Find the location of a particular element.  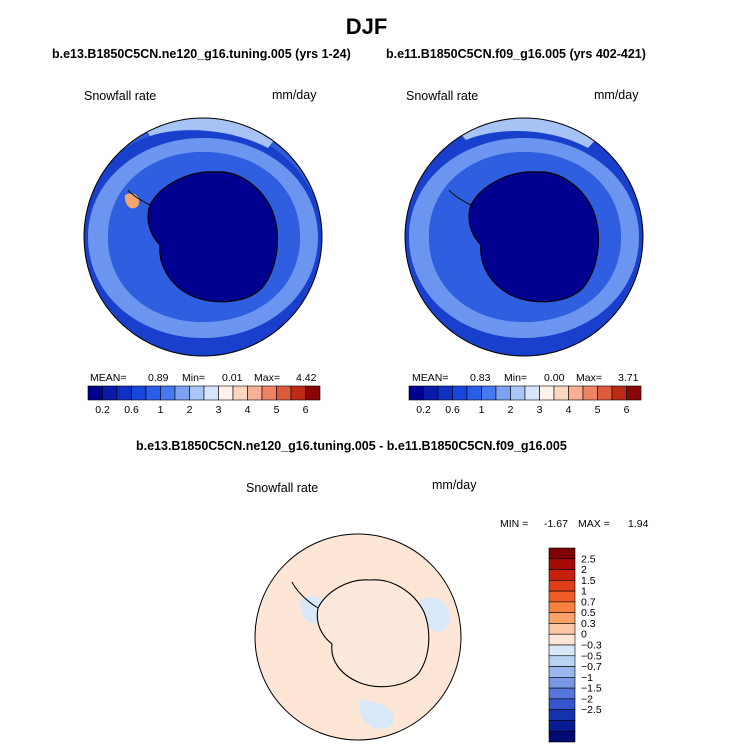

left-mean-value: 0.89 is located at coordinates (158, 378).